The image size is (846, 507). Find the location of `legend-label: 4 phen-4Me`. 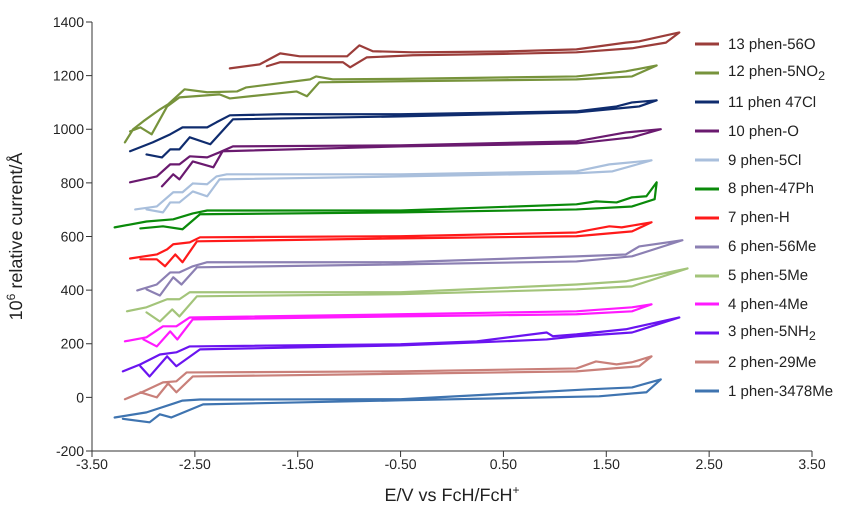

legend-label: 4 phen-4Me is located at coordinates (768, 304).